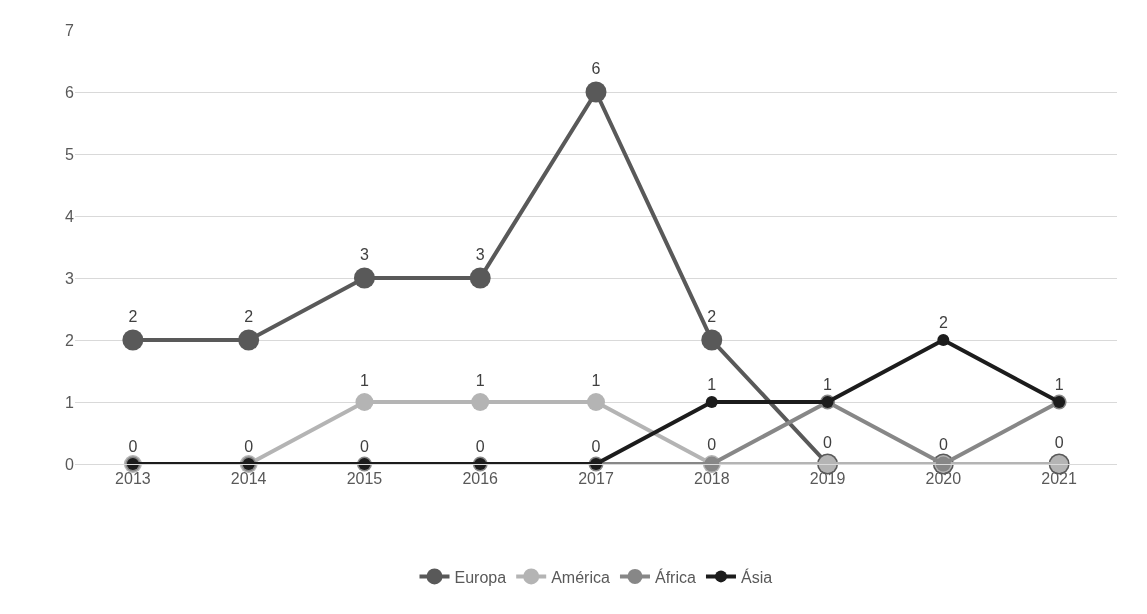  What do you see at coordinates (364, 479) in the screenshot?
I see `x-tick-label: 2015` at bounding box center [364, 479].